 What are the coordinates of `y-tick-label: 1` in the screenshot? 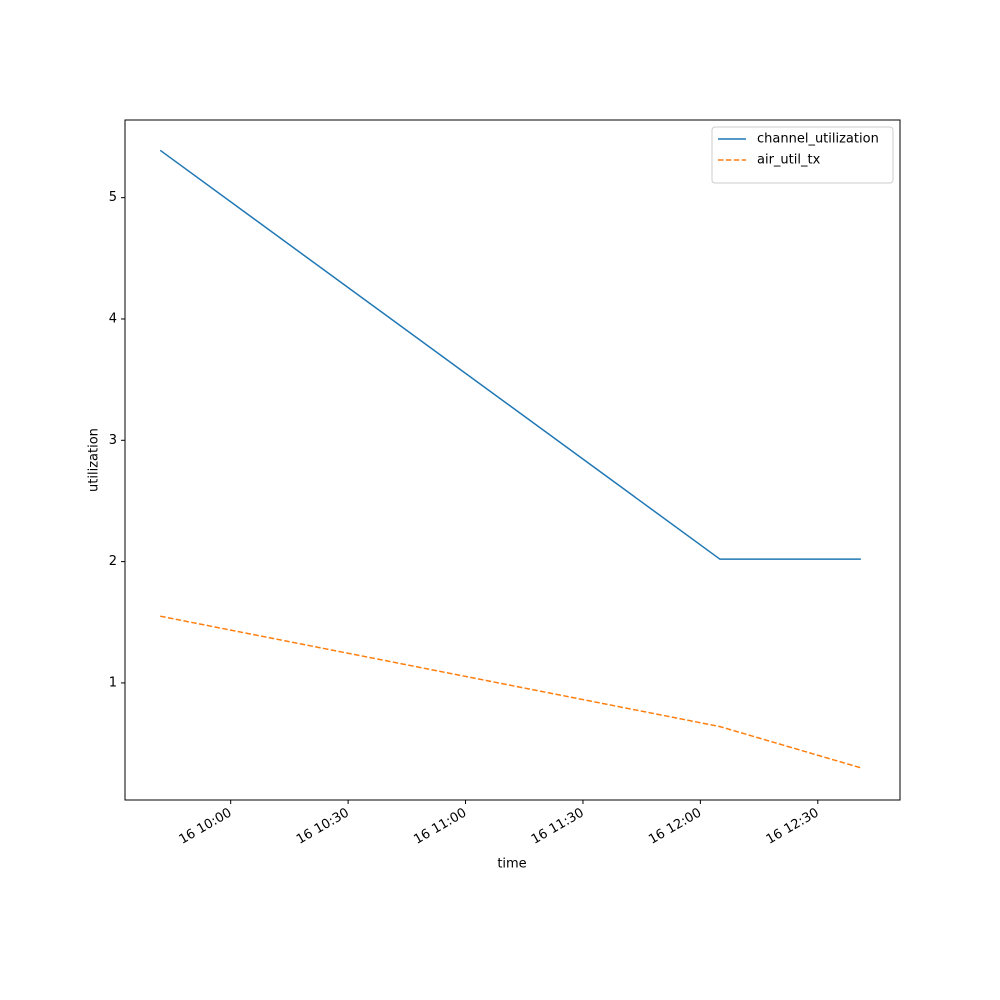 It's located at (113, 682).